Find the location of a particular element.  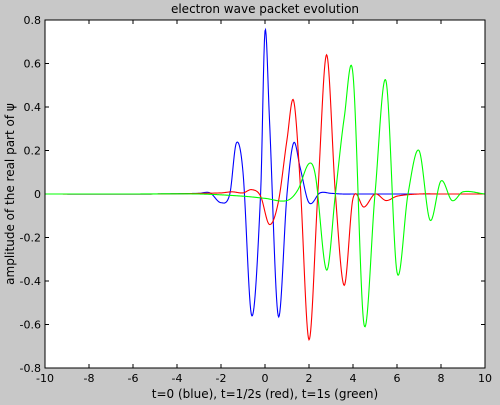

y-tick-label: -0.8 is located at coordinates (30, 368).